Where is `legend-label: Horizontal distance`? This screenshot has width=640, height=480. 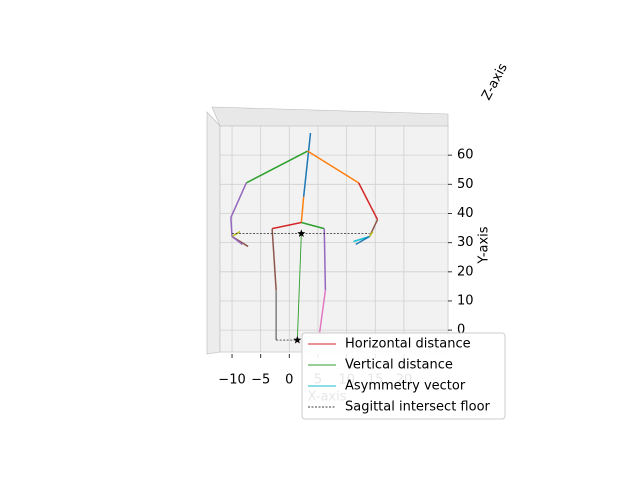
legend-label: Horizontal distance is located at coordinates (408, 344).